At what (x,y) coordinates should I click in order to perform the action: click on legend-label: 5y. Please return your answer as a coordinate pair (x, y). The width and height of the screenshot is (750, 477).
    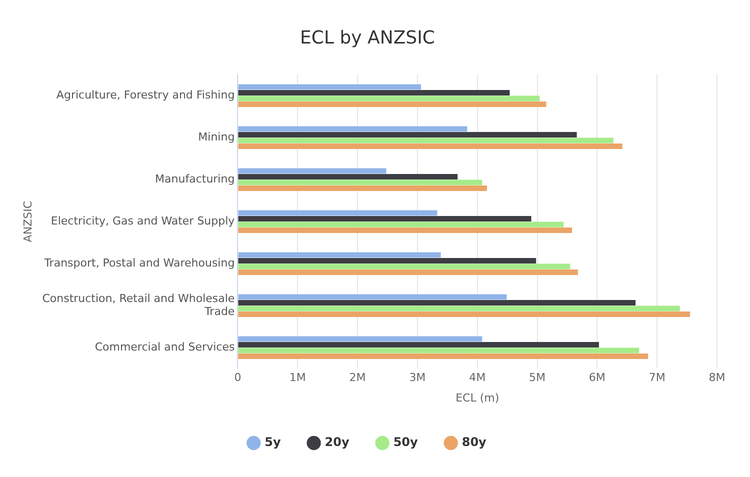
    Looking at the image, I should click on (272, 442).